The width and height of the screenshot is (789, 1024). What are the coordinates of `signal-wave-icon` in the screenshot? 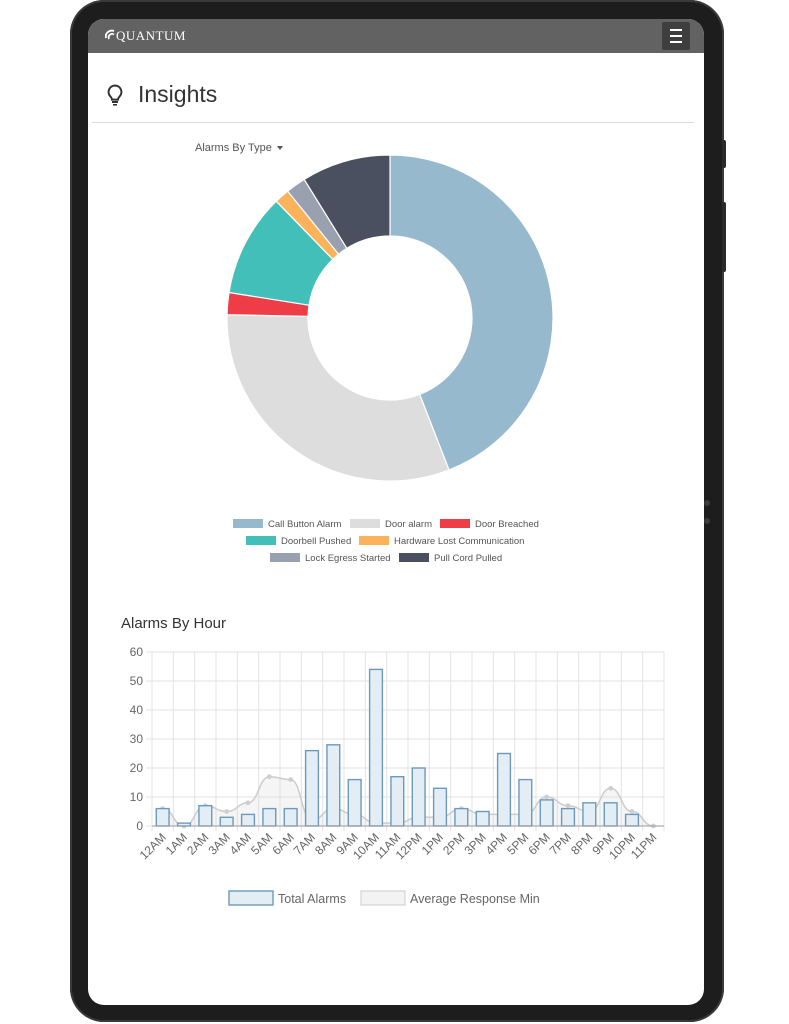 It's located at (109, 34).